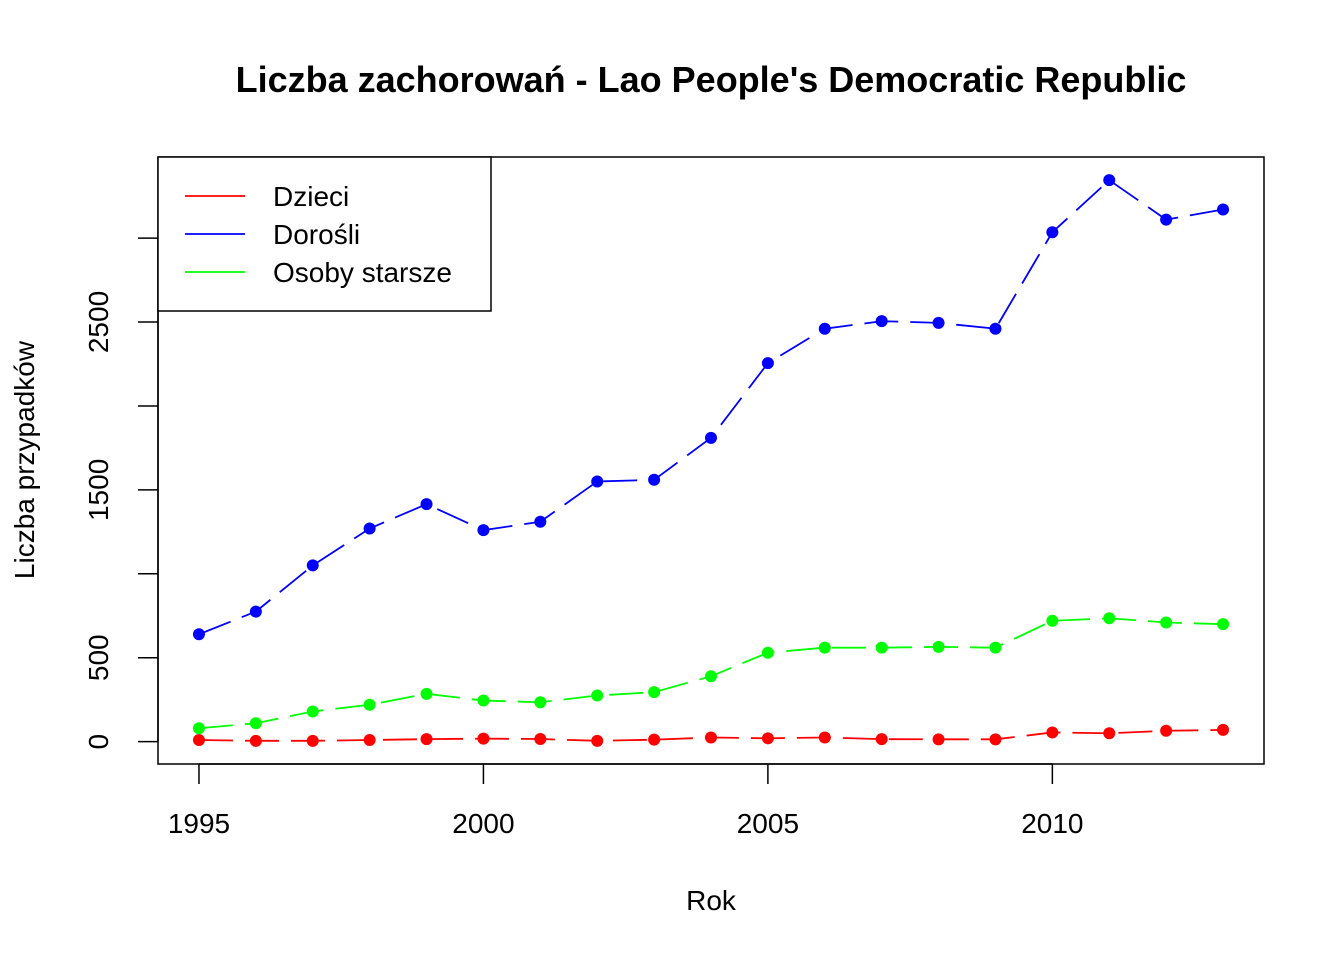  I want to click on x-tick-label: 2005, so click(768, 823).